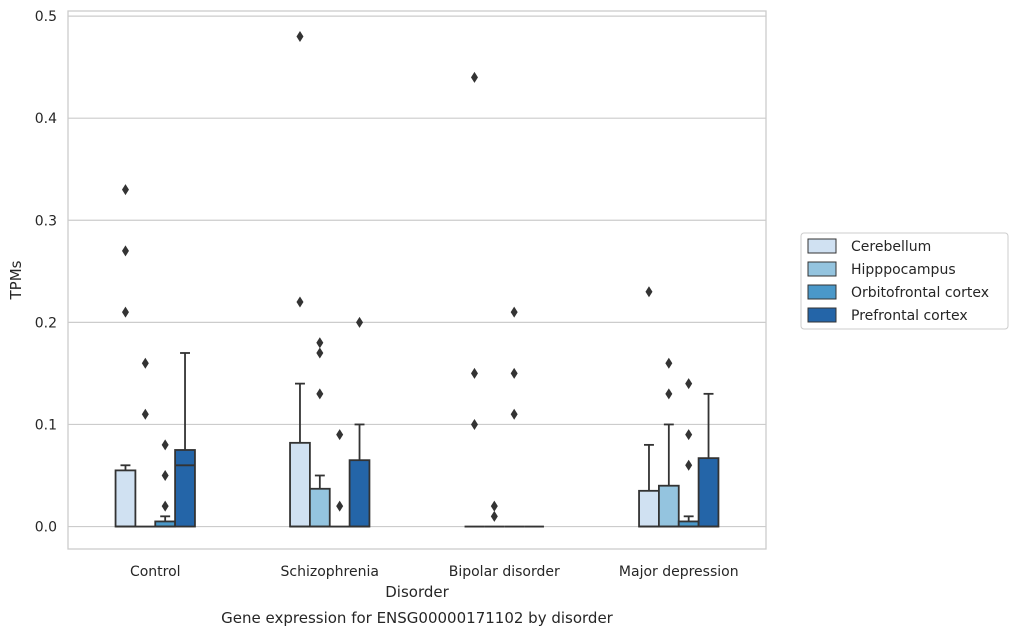 The height and width of the screenshot is (636, 1018). What do you see at coordinates (417, 592) in the screenshot?
I see `x-axis-label: Disorder` at bounding box center [417, 592].